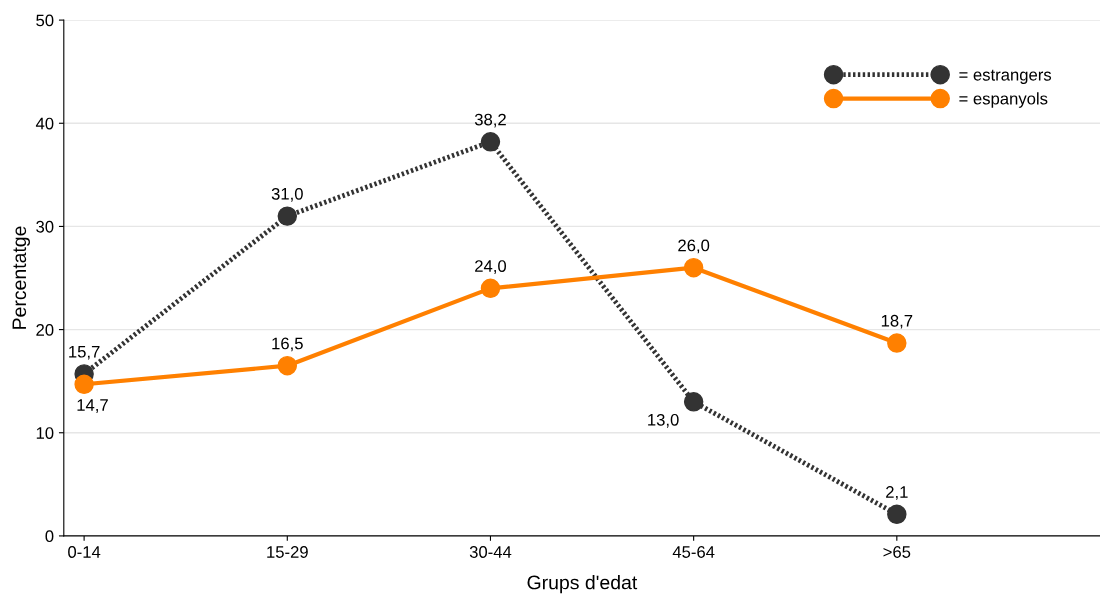  Describe the element at coordinates (897, 321) in the screenshot. I see `data-label: 18,7` at that location.